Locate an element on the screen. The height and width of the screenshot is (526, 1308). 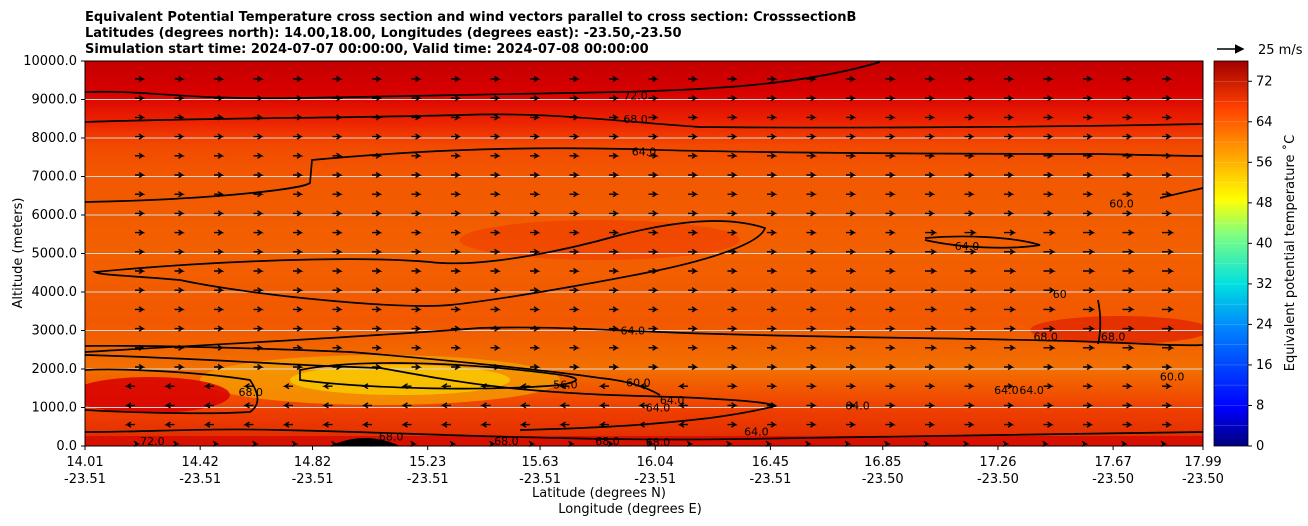
x-tick-label-lat: 14.01 is located at coordinates (84, 462).